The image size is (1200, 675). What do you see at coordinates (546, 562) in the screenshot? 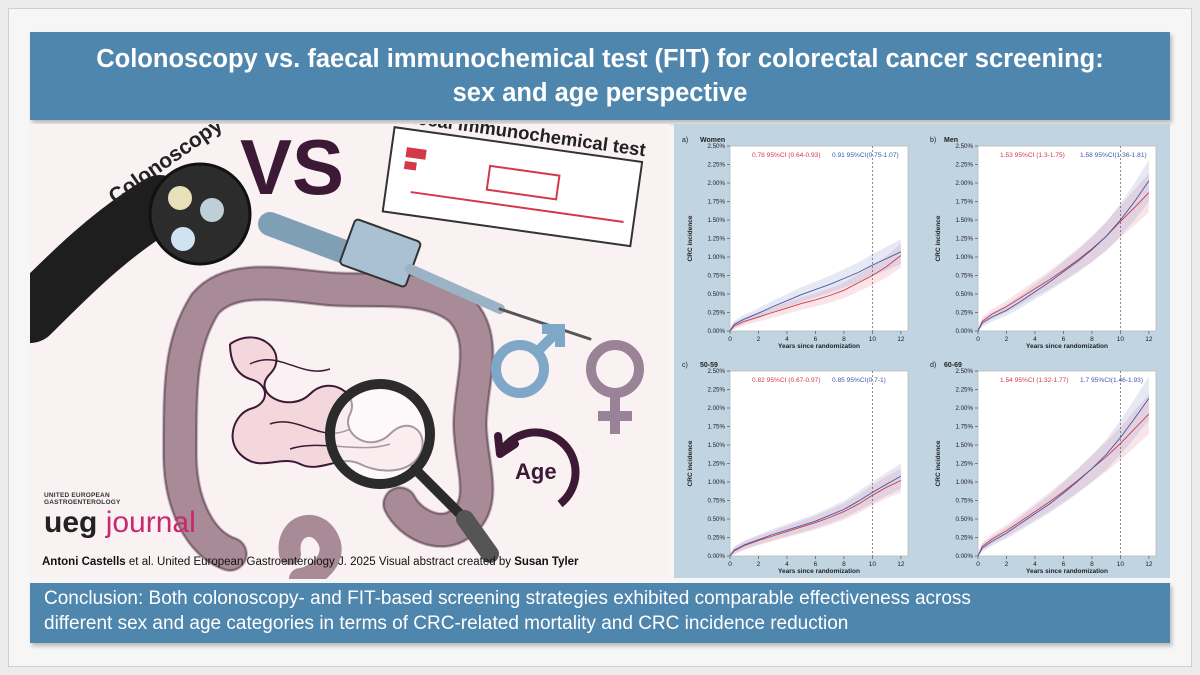
I see `credit-artist: Susan Tyler` at bounding box center [546, 562].